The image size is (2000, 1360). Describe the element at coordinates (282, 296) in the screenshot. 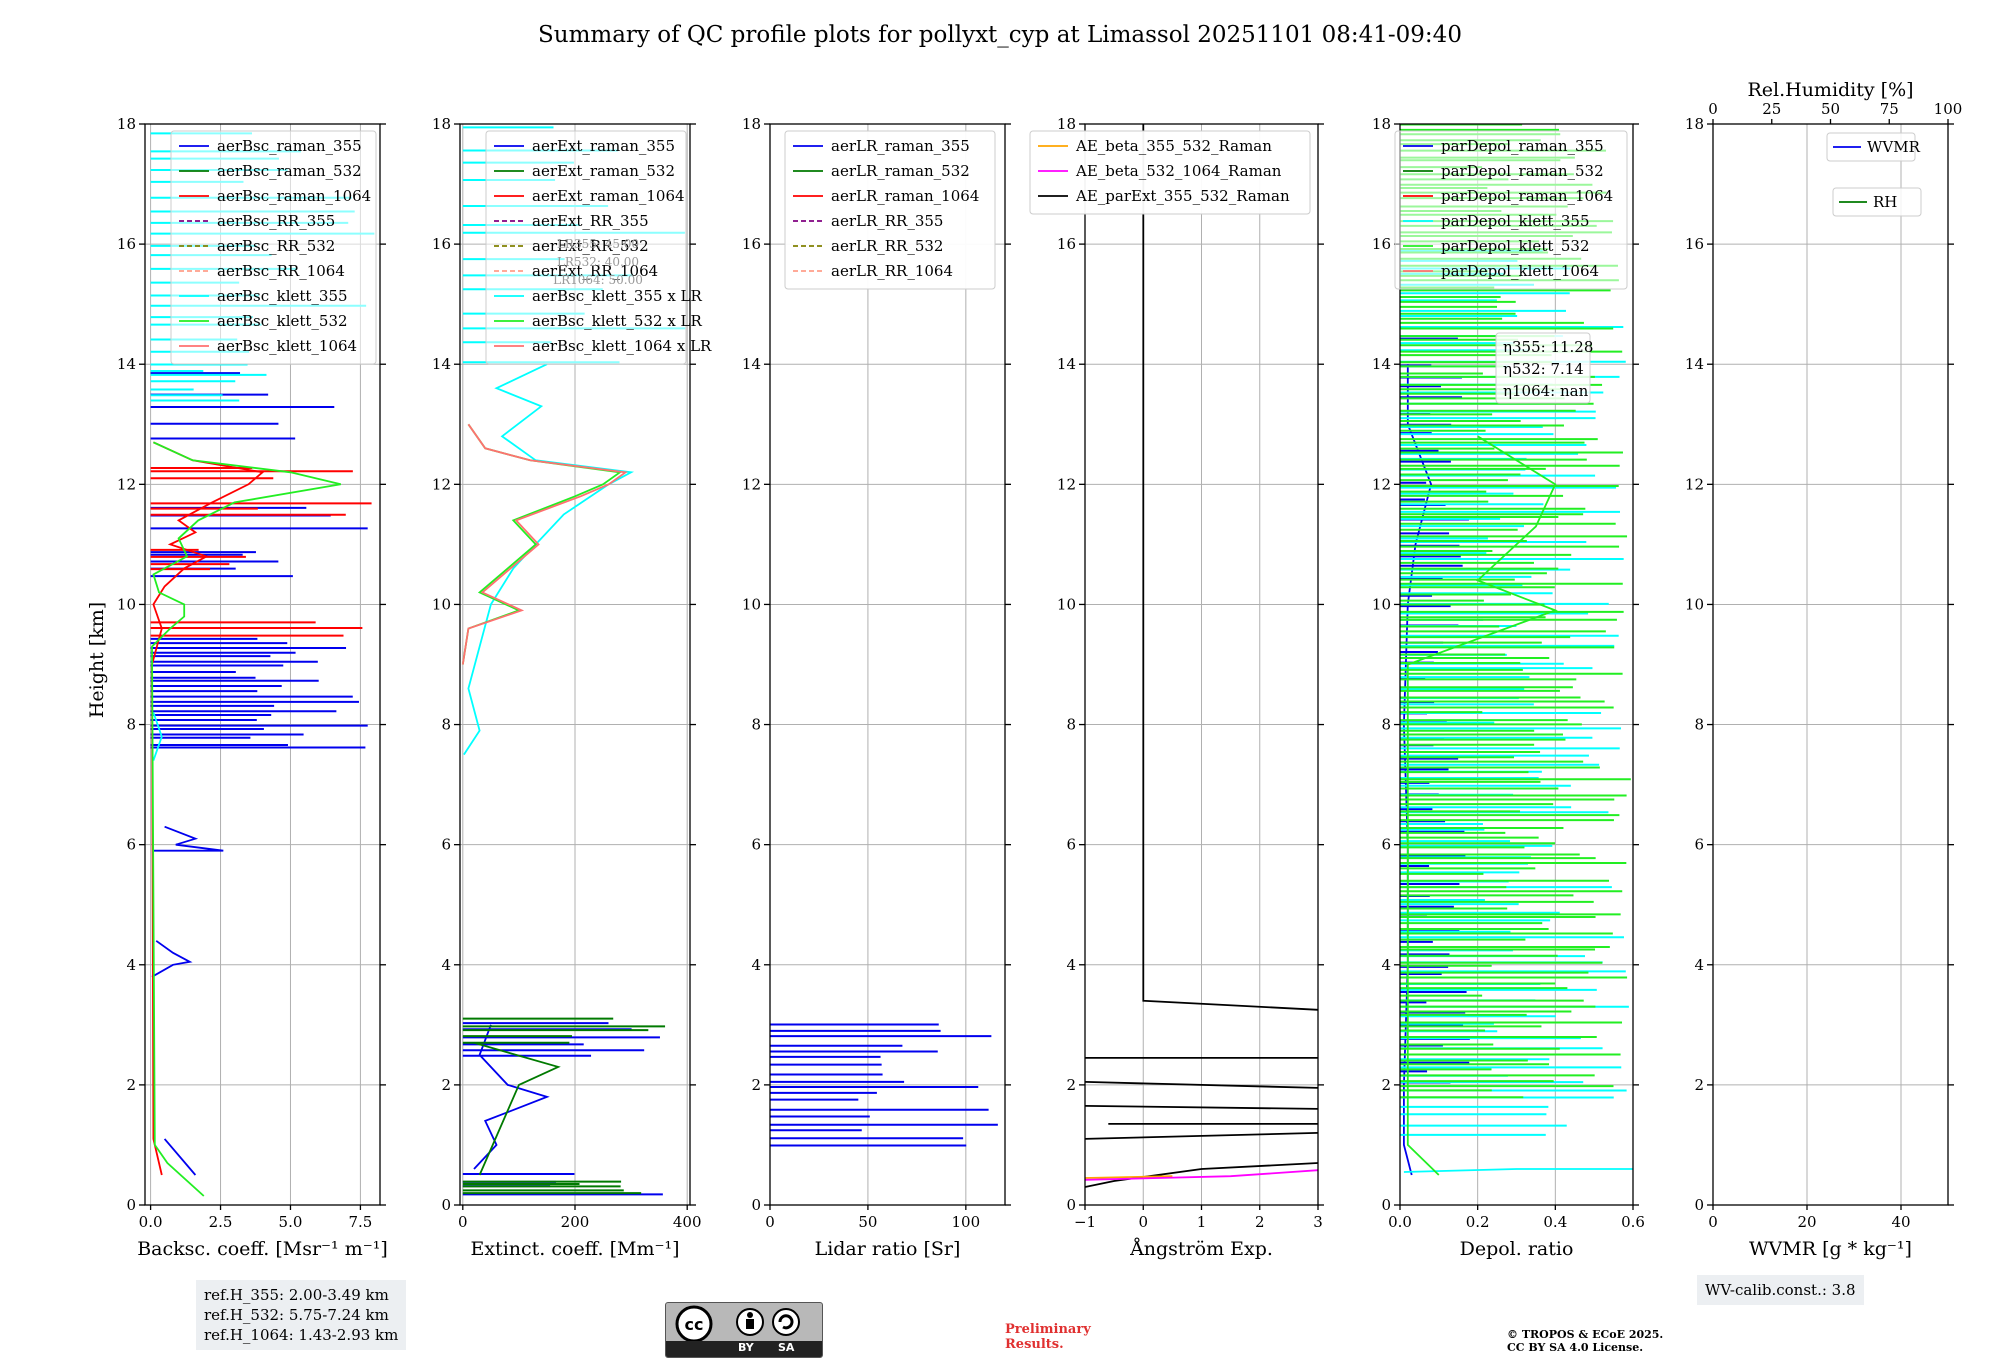

I see `legend-label: aerBsc_klett_355` at that location.